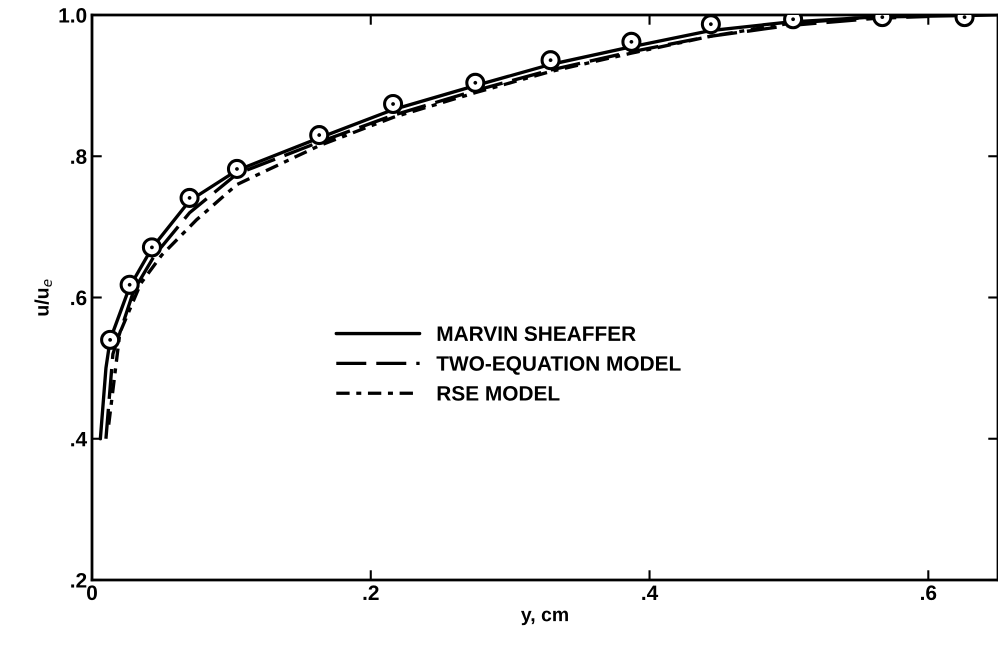 The width and height of the screenshot is (998, 647). Describe the element at coordinates (72, 15) in the screenshot. I see `y-tick-label: 1.0` at that location.